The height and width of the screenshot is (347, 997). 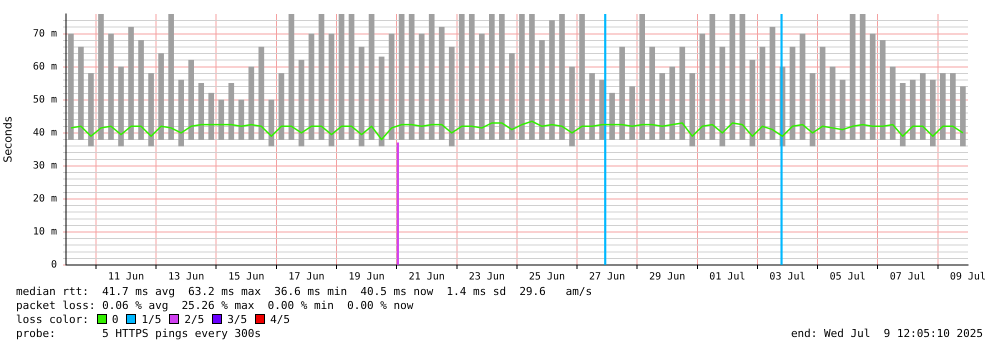 What do you see at coordinates (139, 334) in the screenshot?
I see `text: probe: 5 HTTPS pings every 300s` at bounding box center [139, 334].